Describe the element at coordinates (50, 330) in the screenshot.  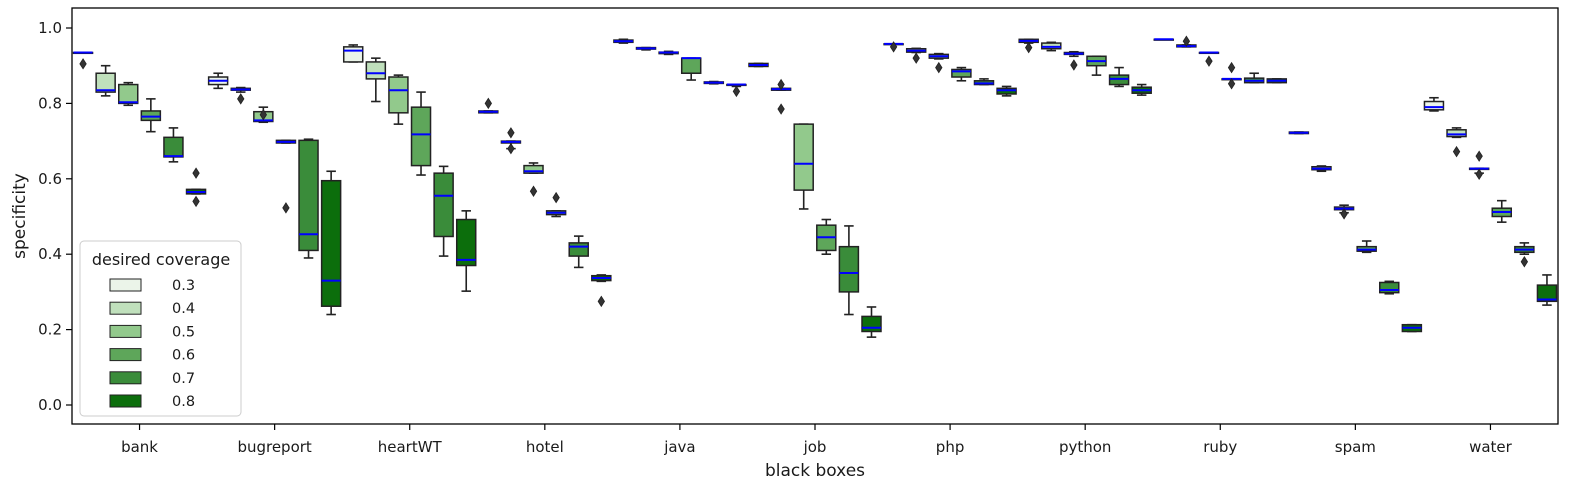
I see `y-tick-label: 0.2` at that location.